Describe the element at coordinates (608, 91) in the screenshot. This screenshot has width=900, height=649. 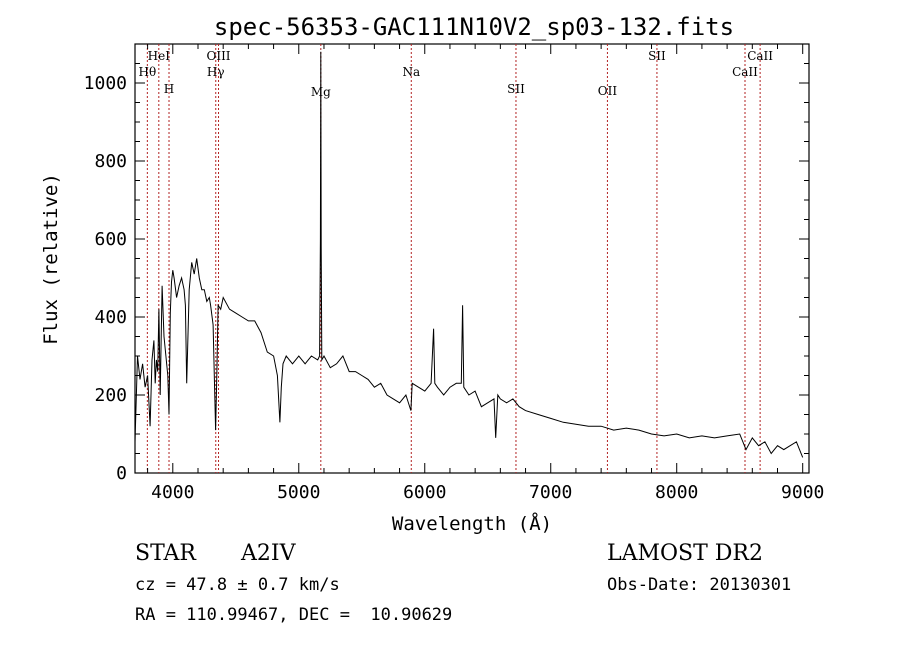
I see `line-marker-label: OII` at that location.